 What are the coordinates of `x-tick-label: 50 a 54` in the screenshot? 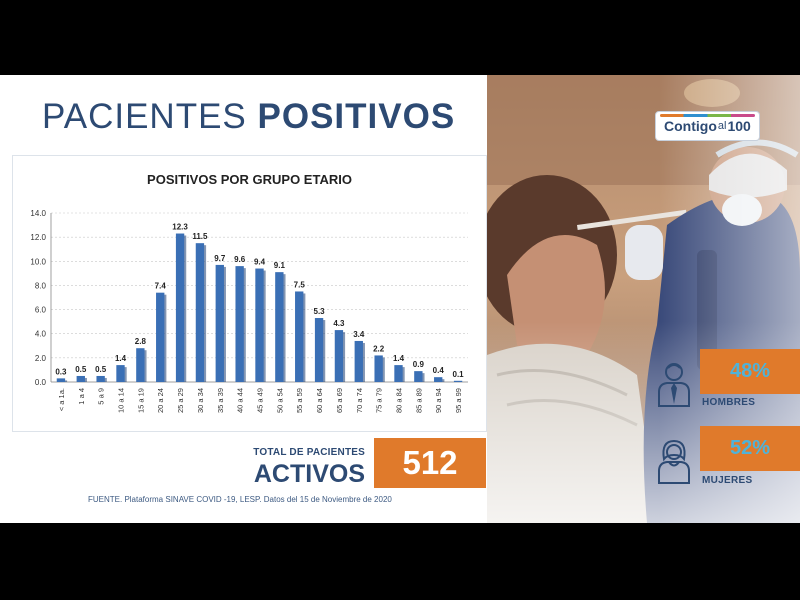 It's located at (279, 400).